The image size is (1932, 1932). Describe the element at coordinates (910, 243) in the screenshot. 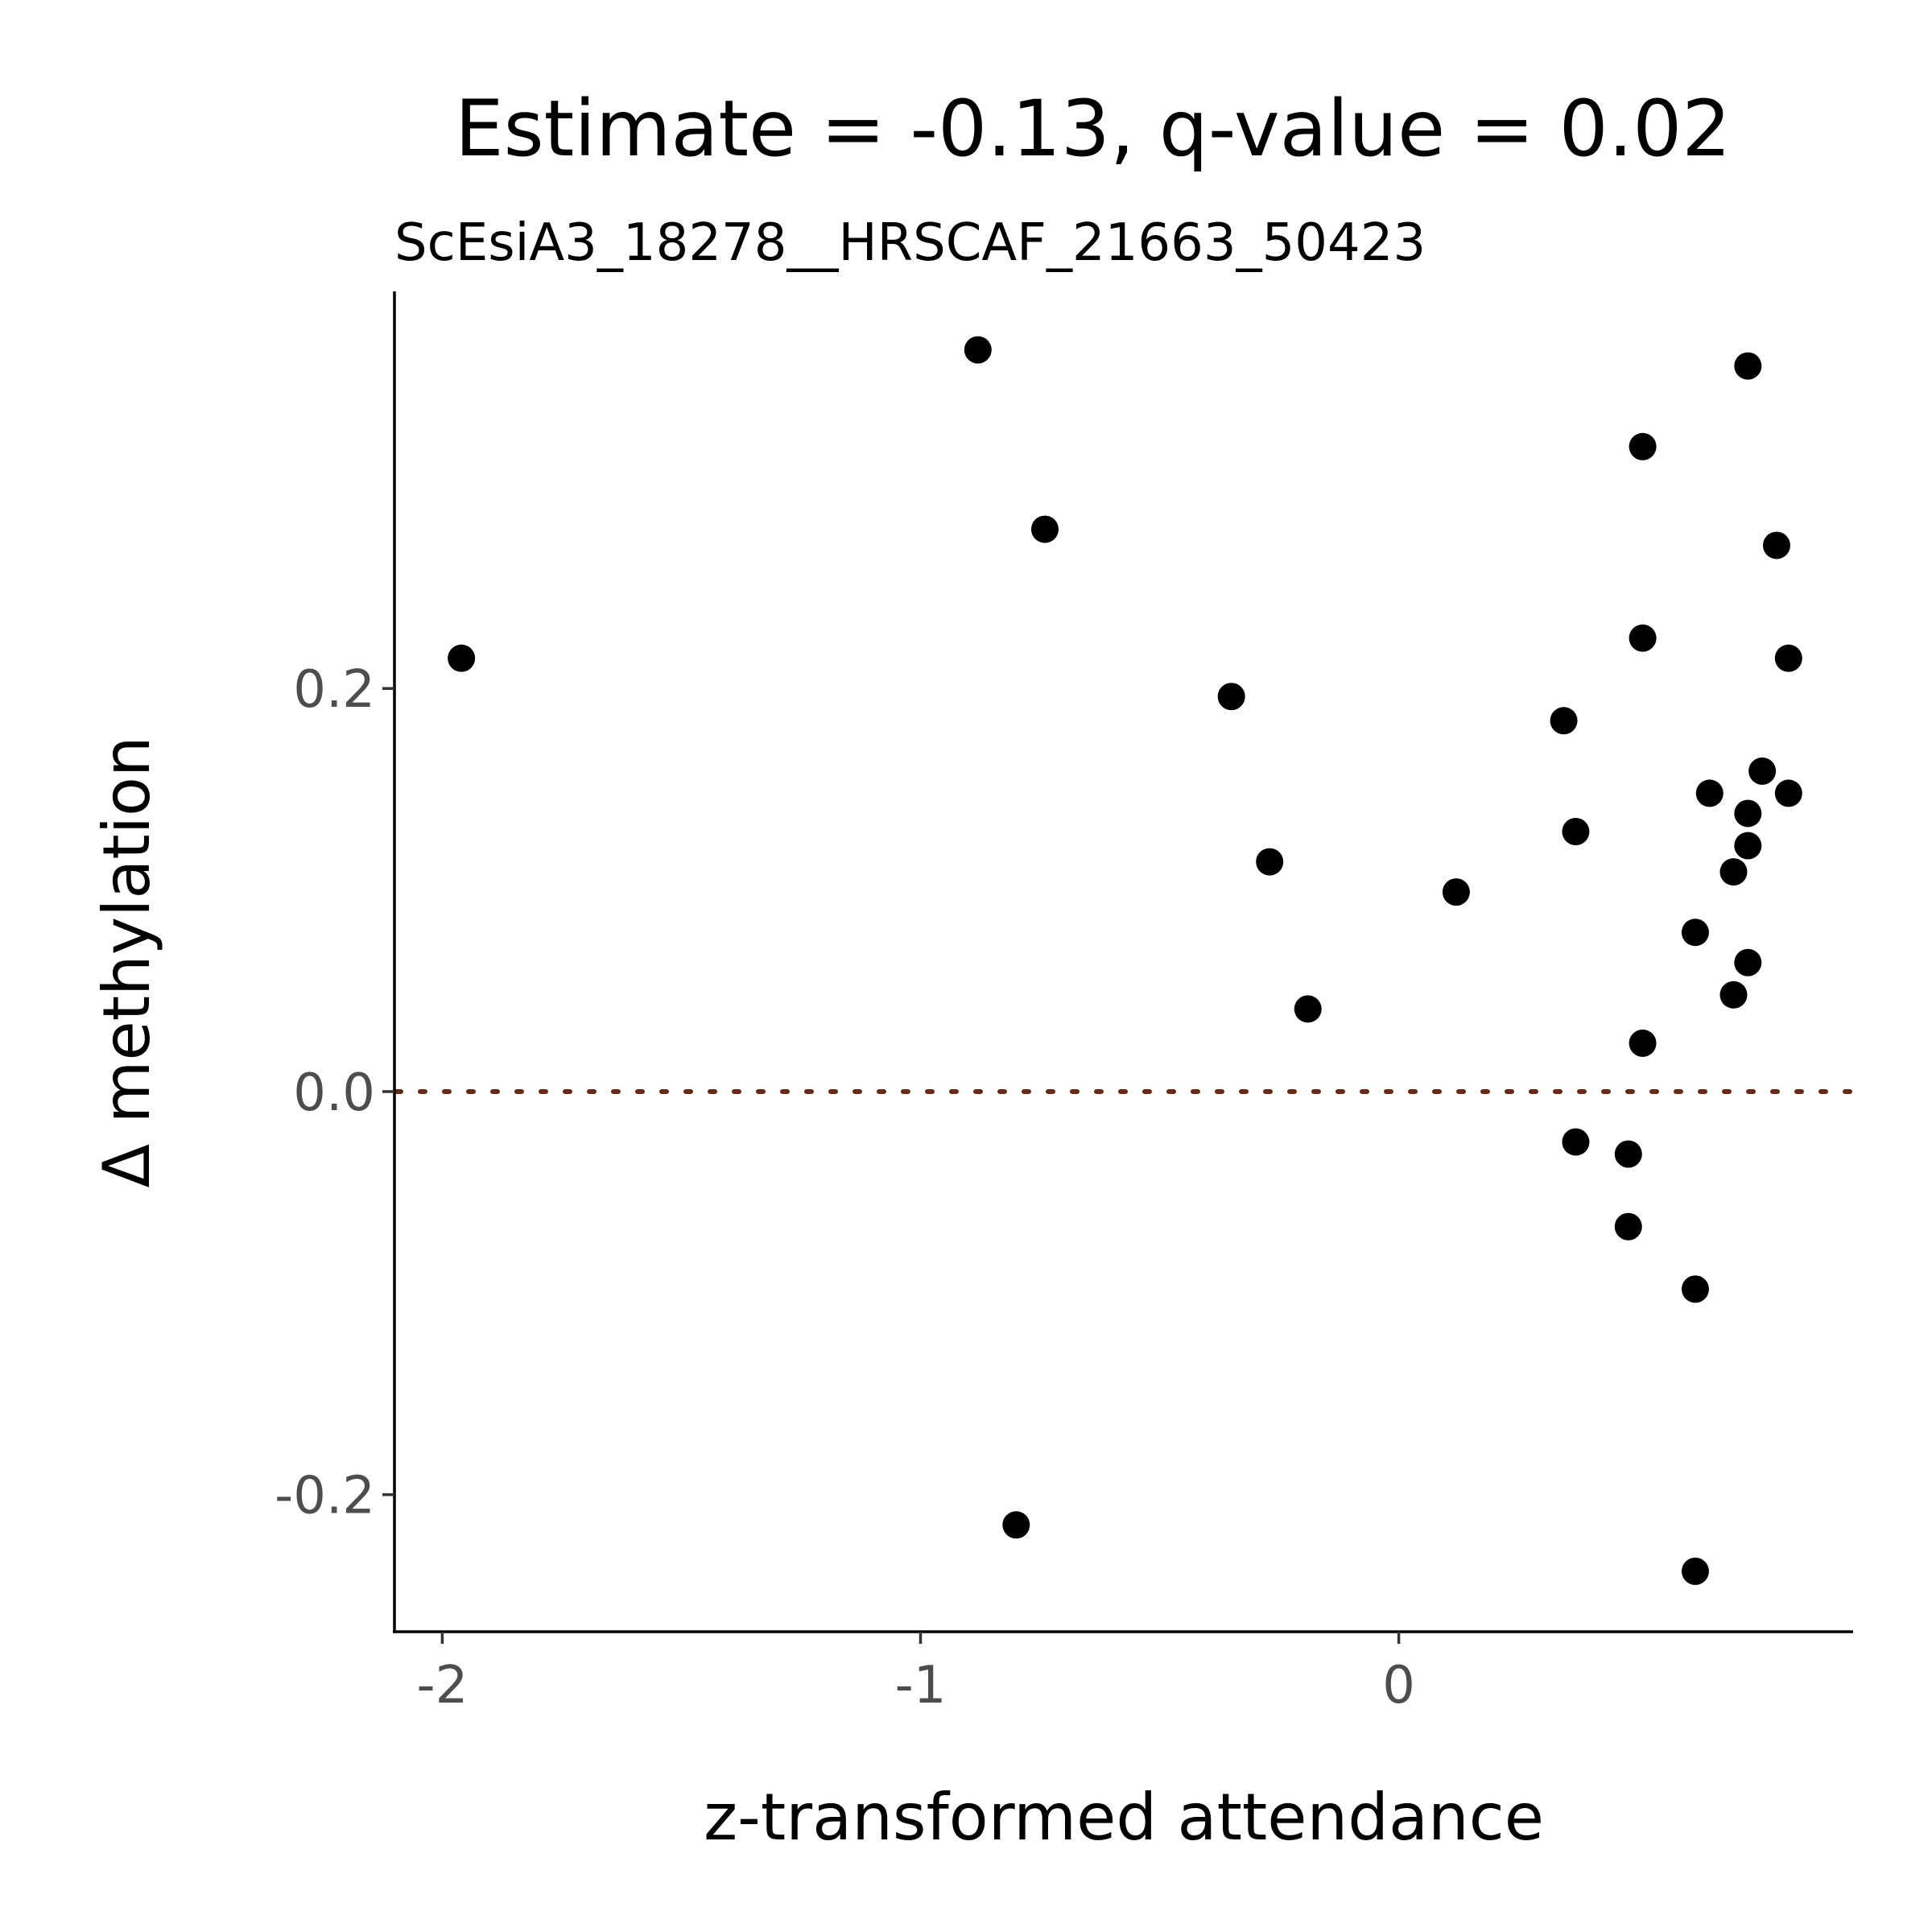

I see `chart-subtitle: ScEsiA3_18278__HRSCAF_21663_50423` at that location.